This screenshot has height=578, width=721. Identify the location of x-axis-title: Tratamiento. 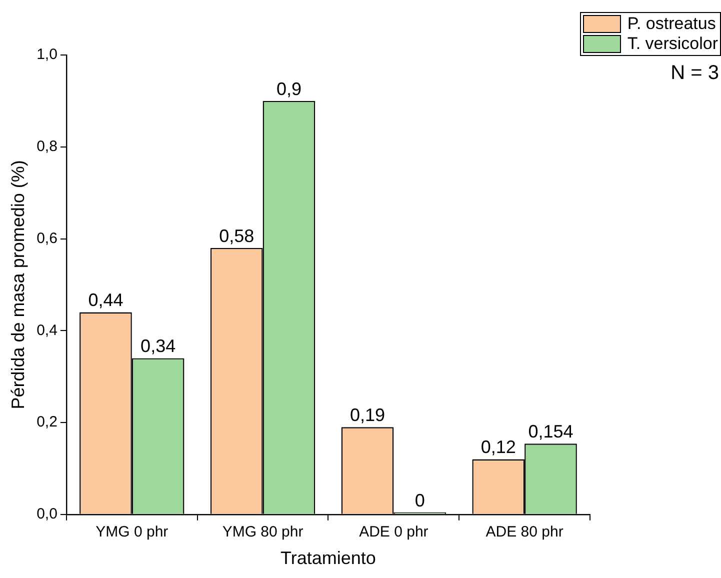
(328, 558).